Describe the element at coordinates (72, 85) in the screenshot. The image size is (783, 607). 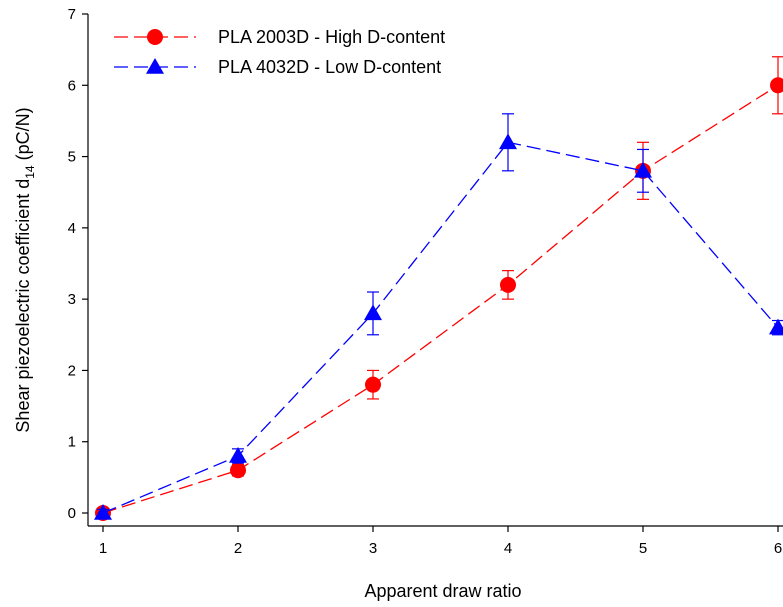
I see `y-tick-label: 6` at that location.